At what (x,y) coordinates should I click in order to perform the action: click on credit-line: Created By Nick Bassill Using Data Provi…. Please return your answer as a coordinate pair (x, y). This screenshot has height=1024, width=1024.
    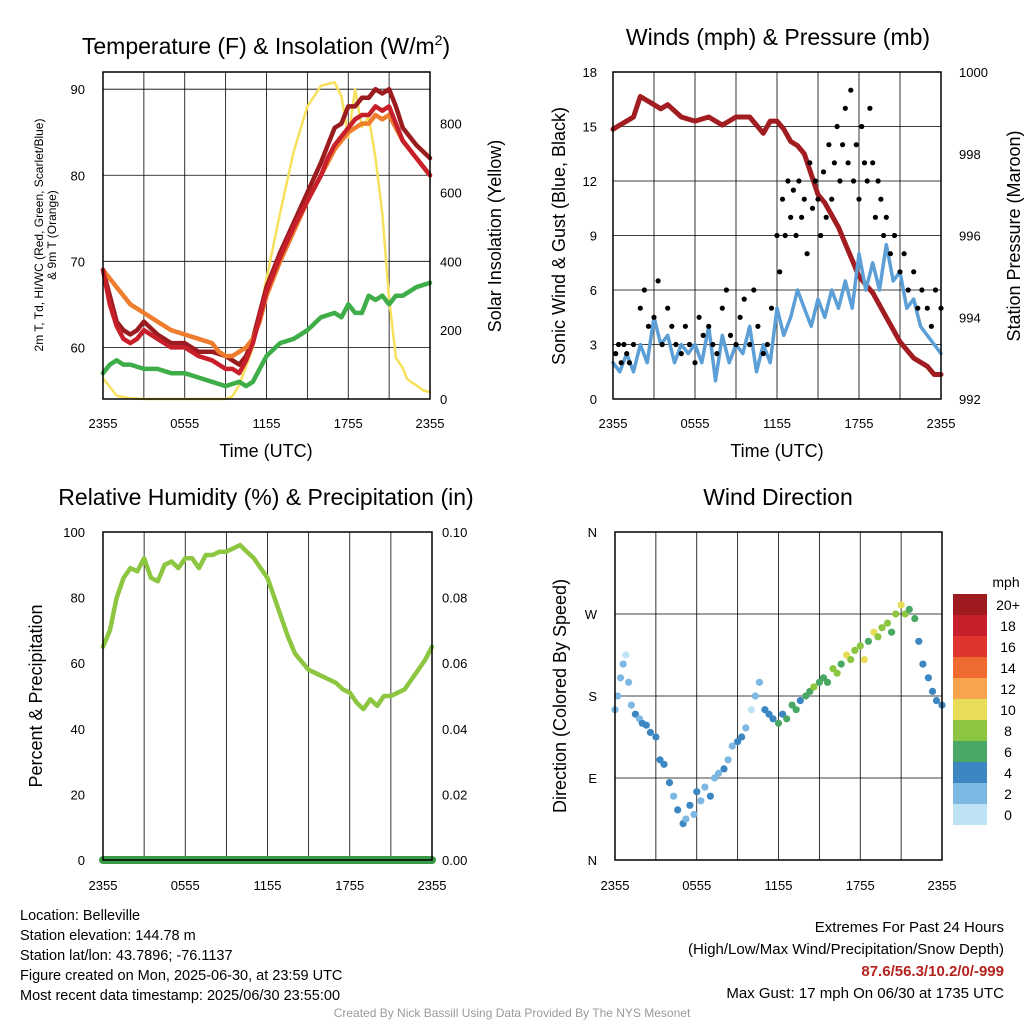
    Looking at the image, I should click on (512, 1013).